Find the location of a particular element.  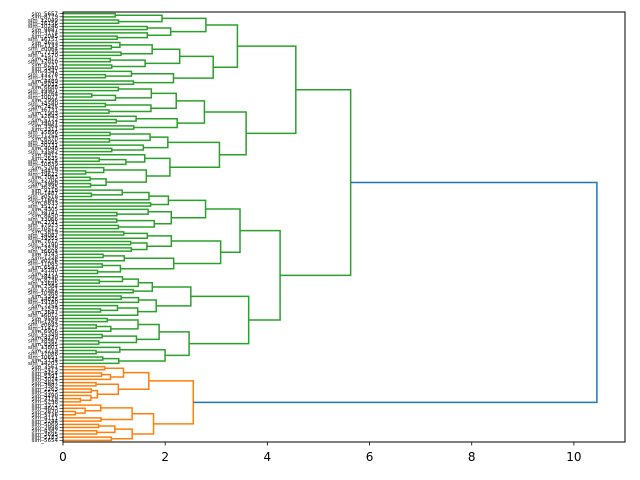

leaf-label: sim_19355 is located at coordinates (43, 239).